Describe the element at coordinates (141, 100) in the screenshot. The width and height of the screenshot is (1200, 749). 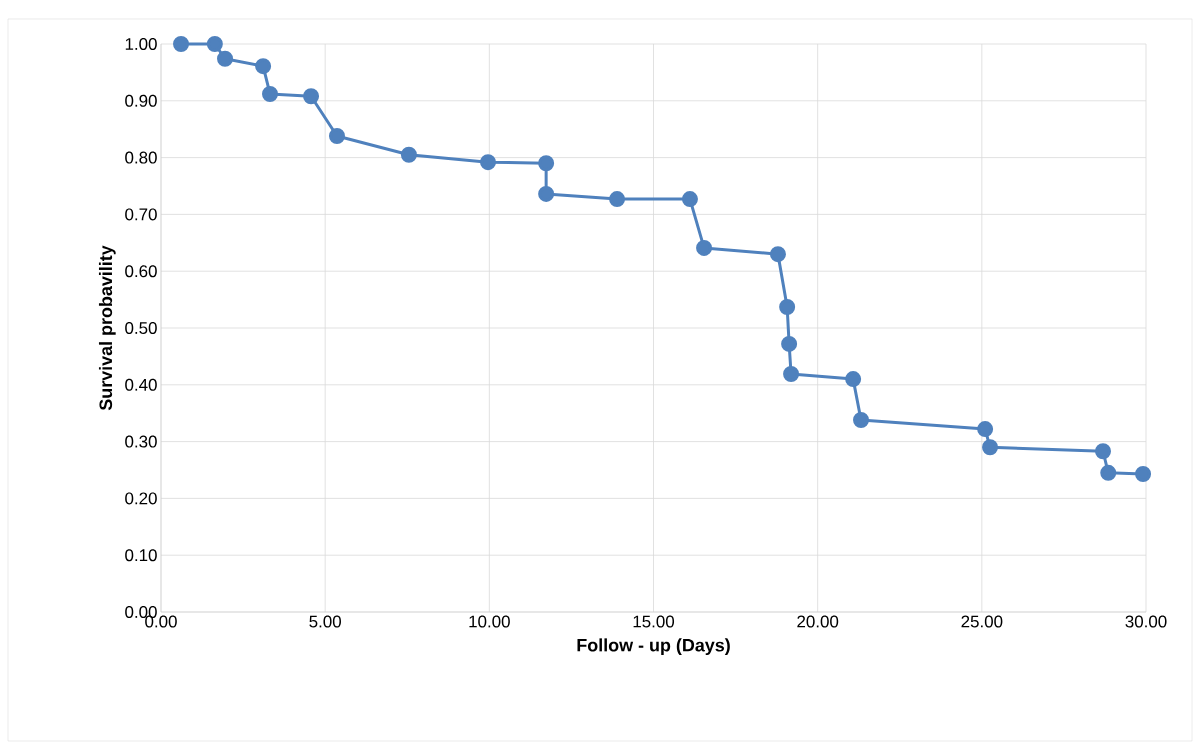
I see `y-tick-label: 0.90` at that location.